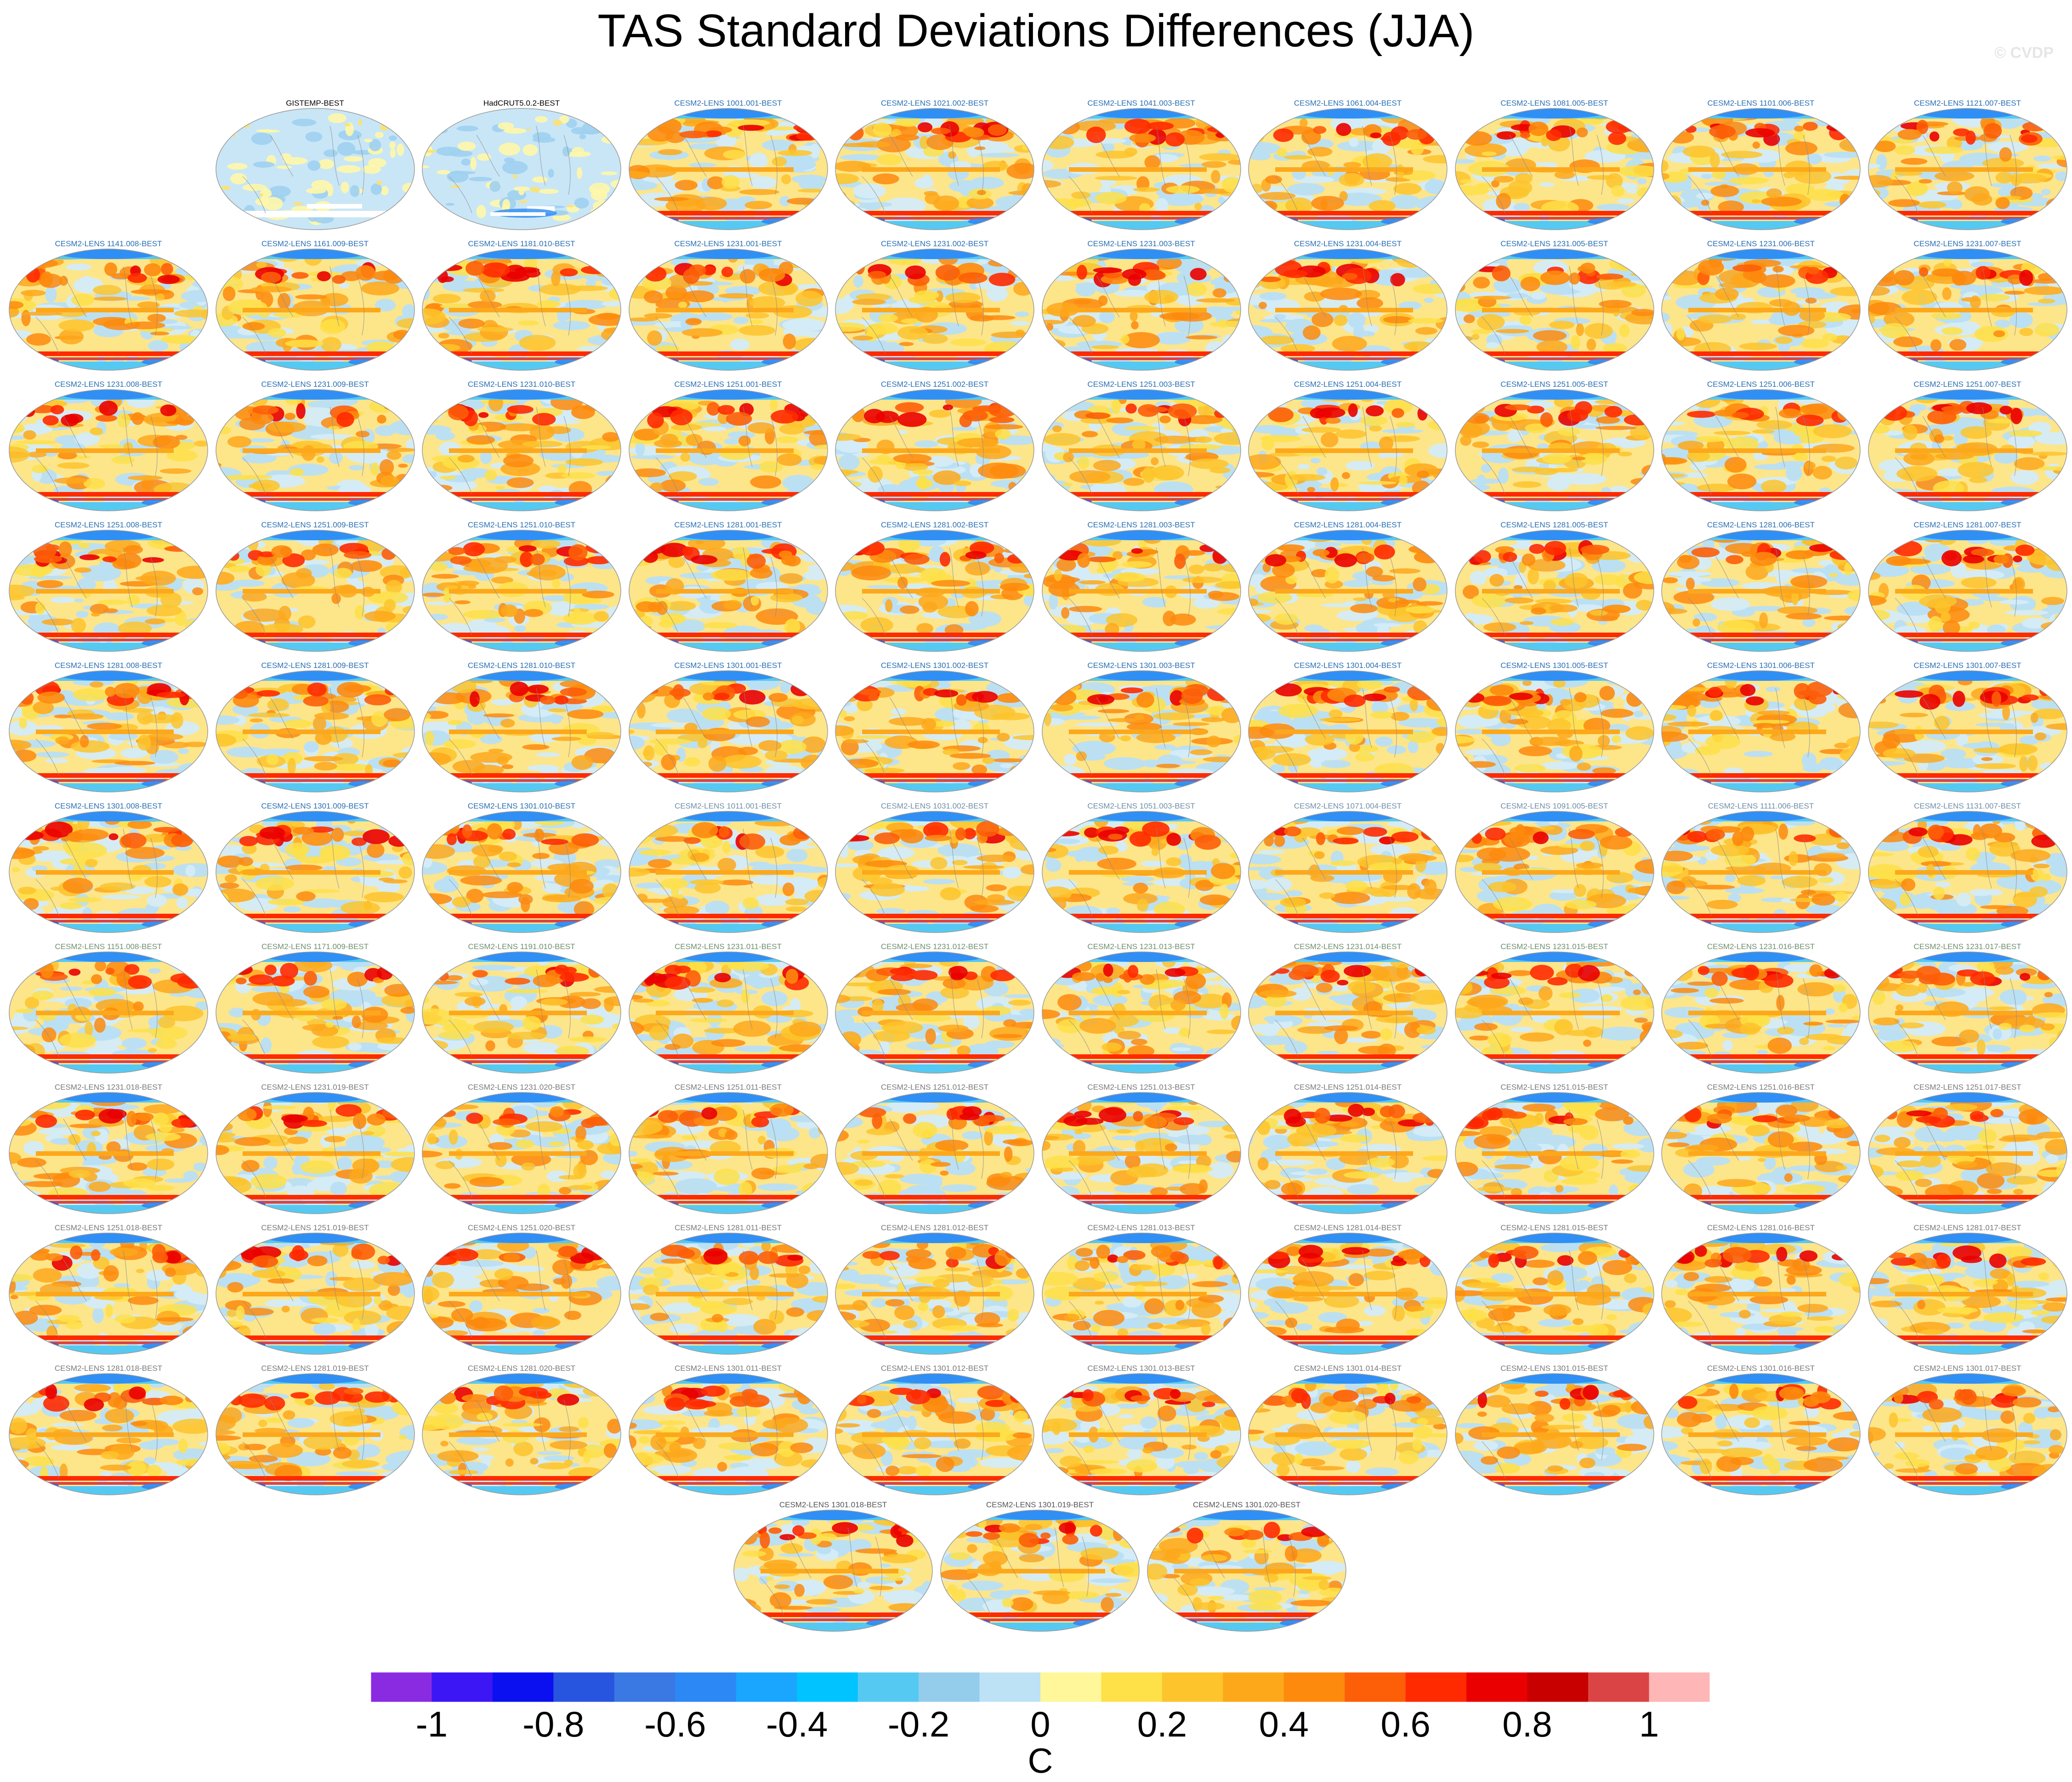 This screenshot has width=2072, height=1782. What do you see at coordinates (108, 1368) in the screenshot?
I see `panel-title: CESM2-LENS 1281.018-BEST` at bounding box center [108, 1368].